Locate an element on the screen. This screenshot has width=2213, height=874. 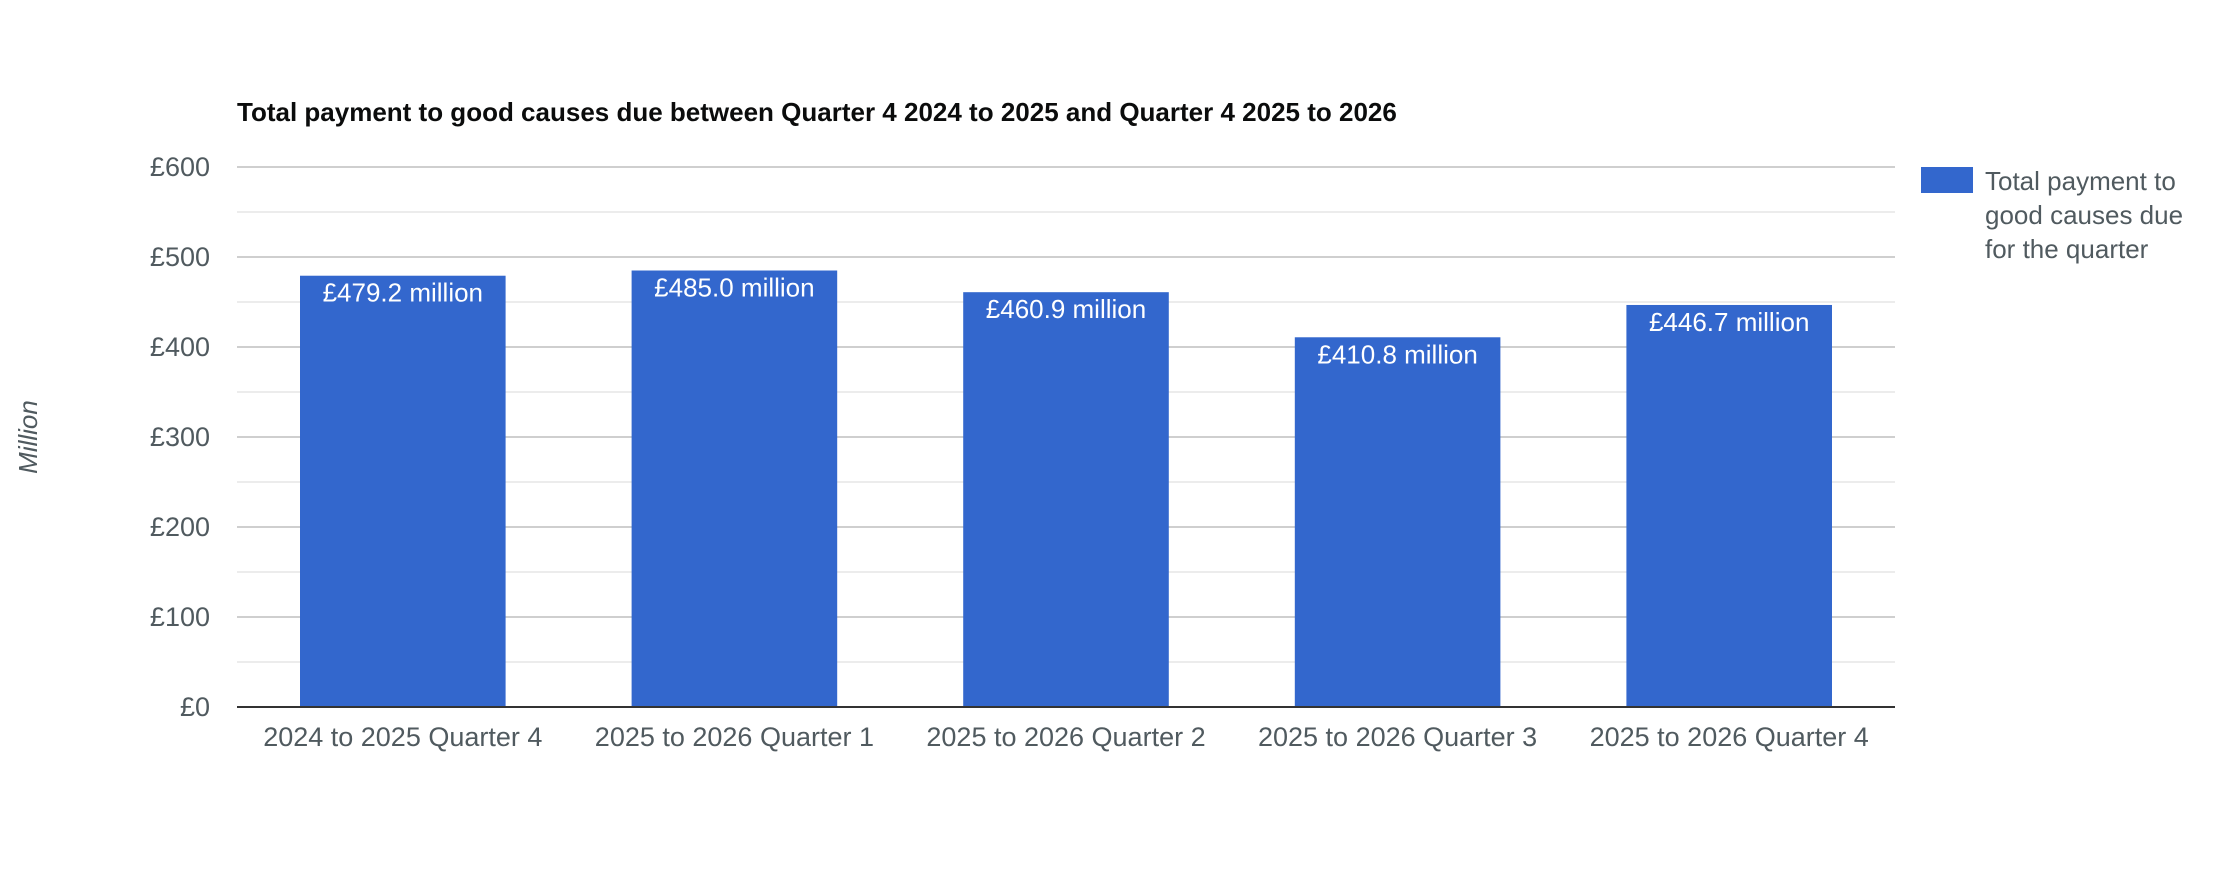
legend-label-line: Total payment to is located at coordinates (2080, 181).